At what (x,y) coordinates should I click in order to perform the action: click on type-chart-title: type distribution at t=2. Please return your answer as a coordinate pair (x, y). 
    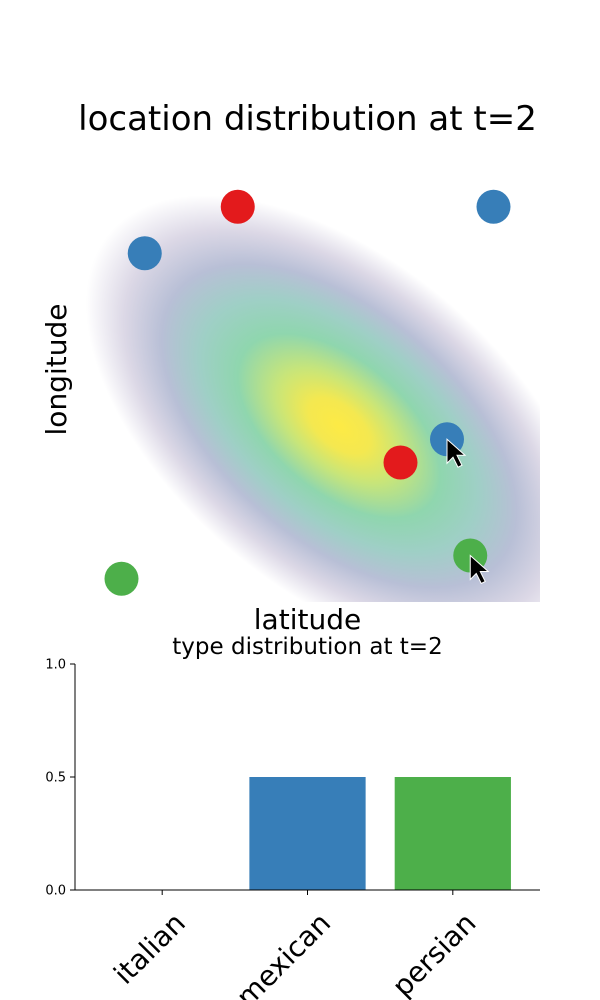
    Looking at the image, I should click on (307, 647).